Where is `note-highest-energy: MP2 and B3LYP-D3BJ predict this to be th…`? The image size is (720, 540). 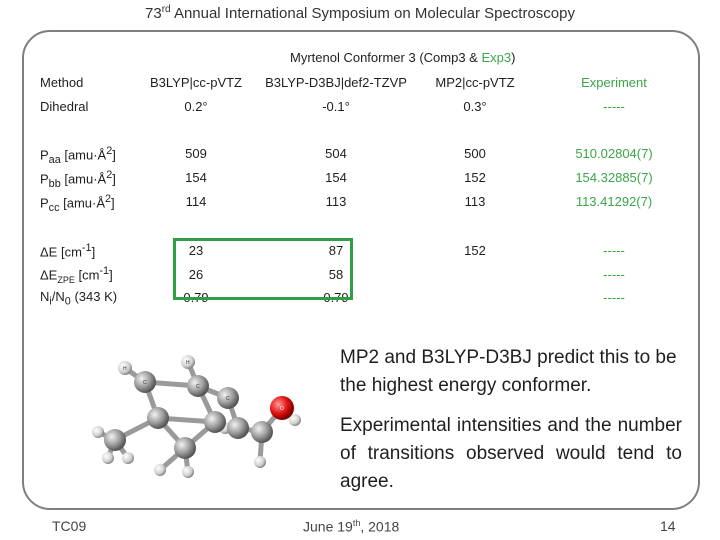
note-highest-energy: MP2 and B3LYP-D3BJ predict this to be th… is located at coordinates (508, 371).